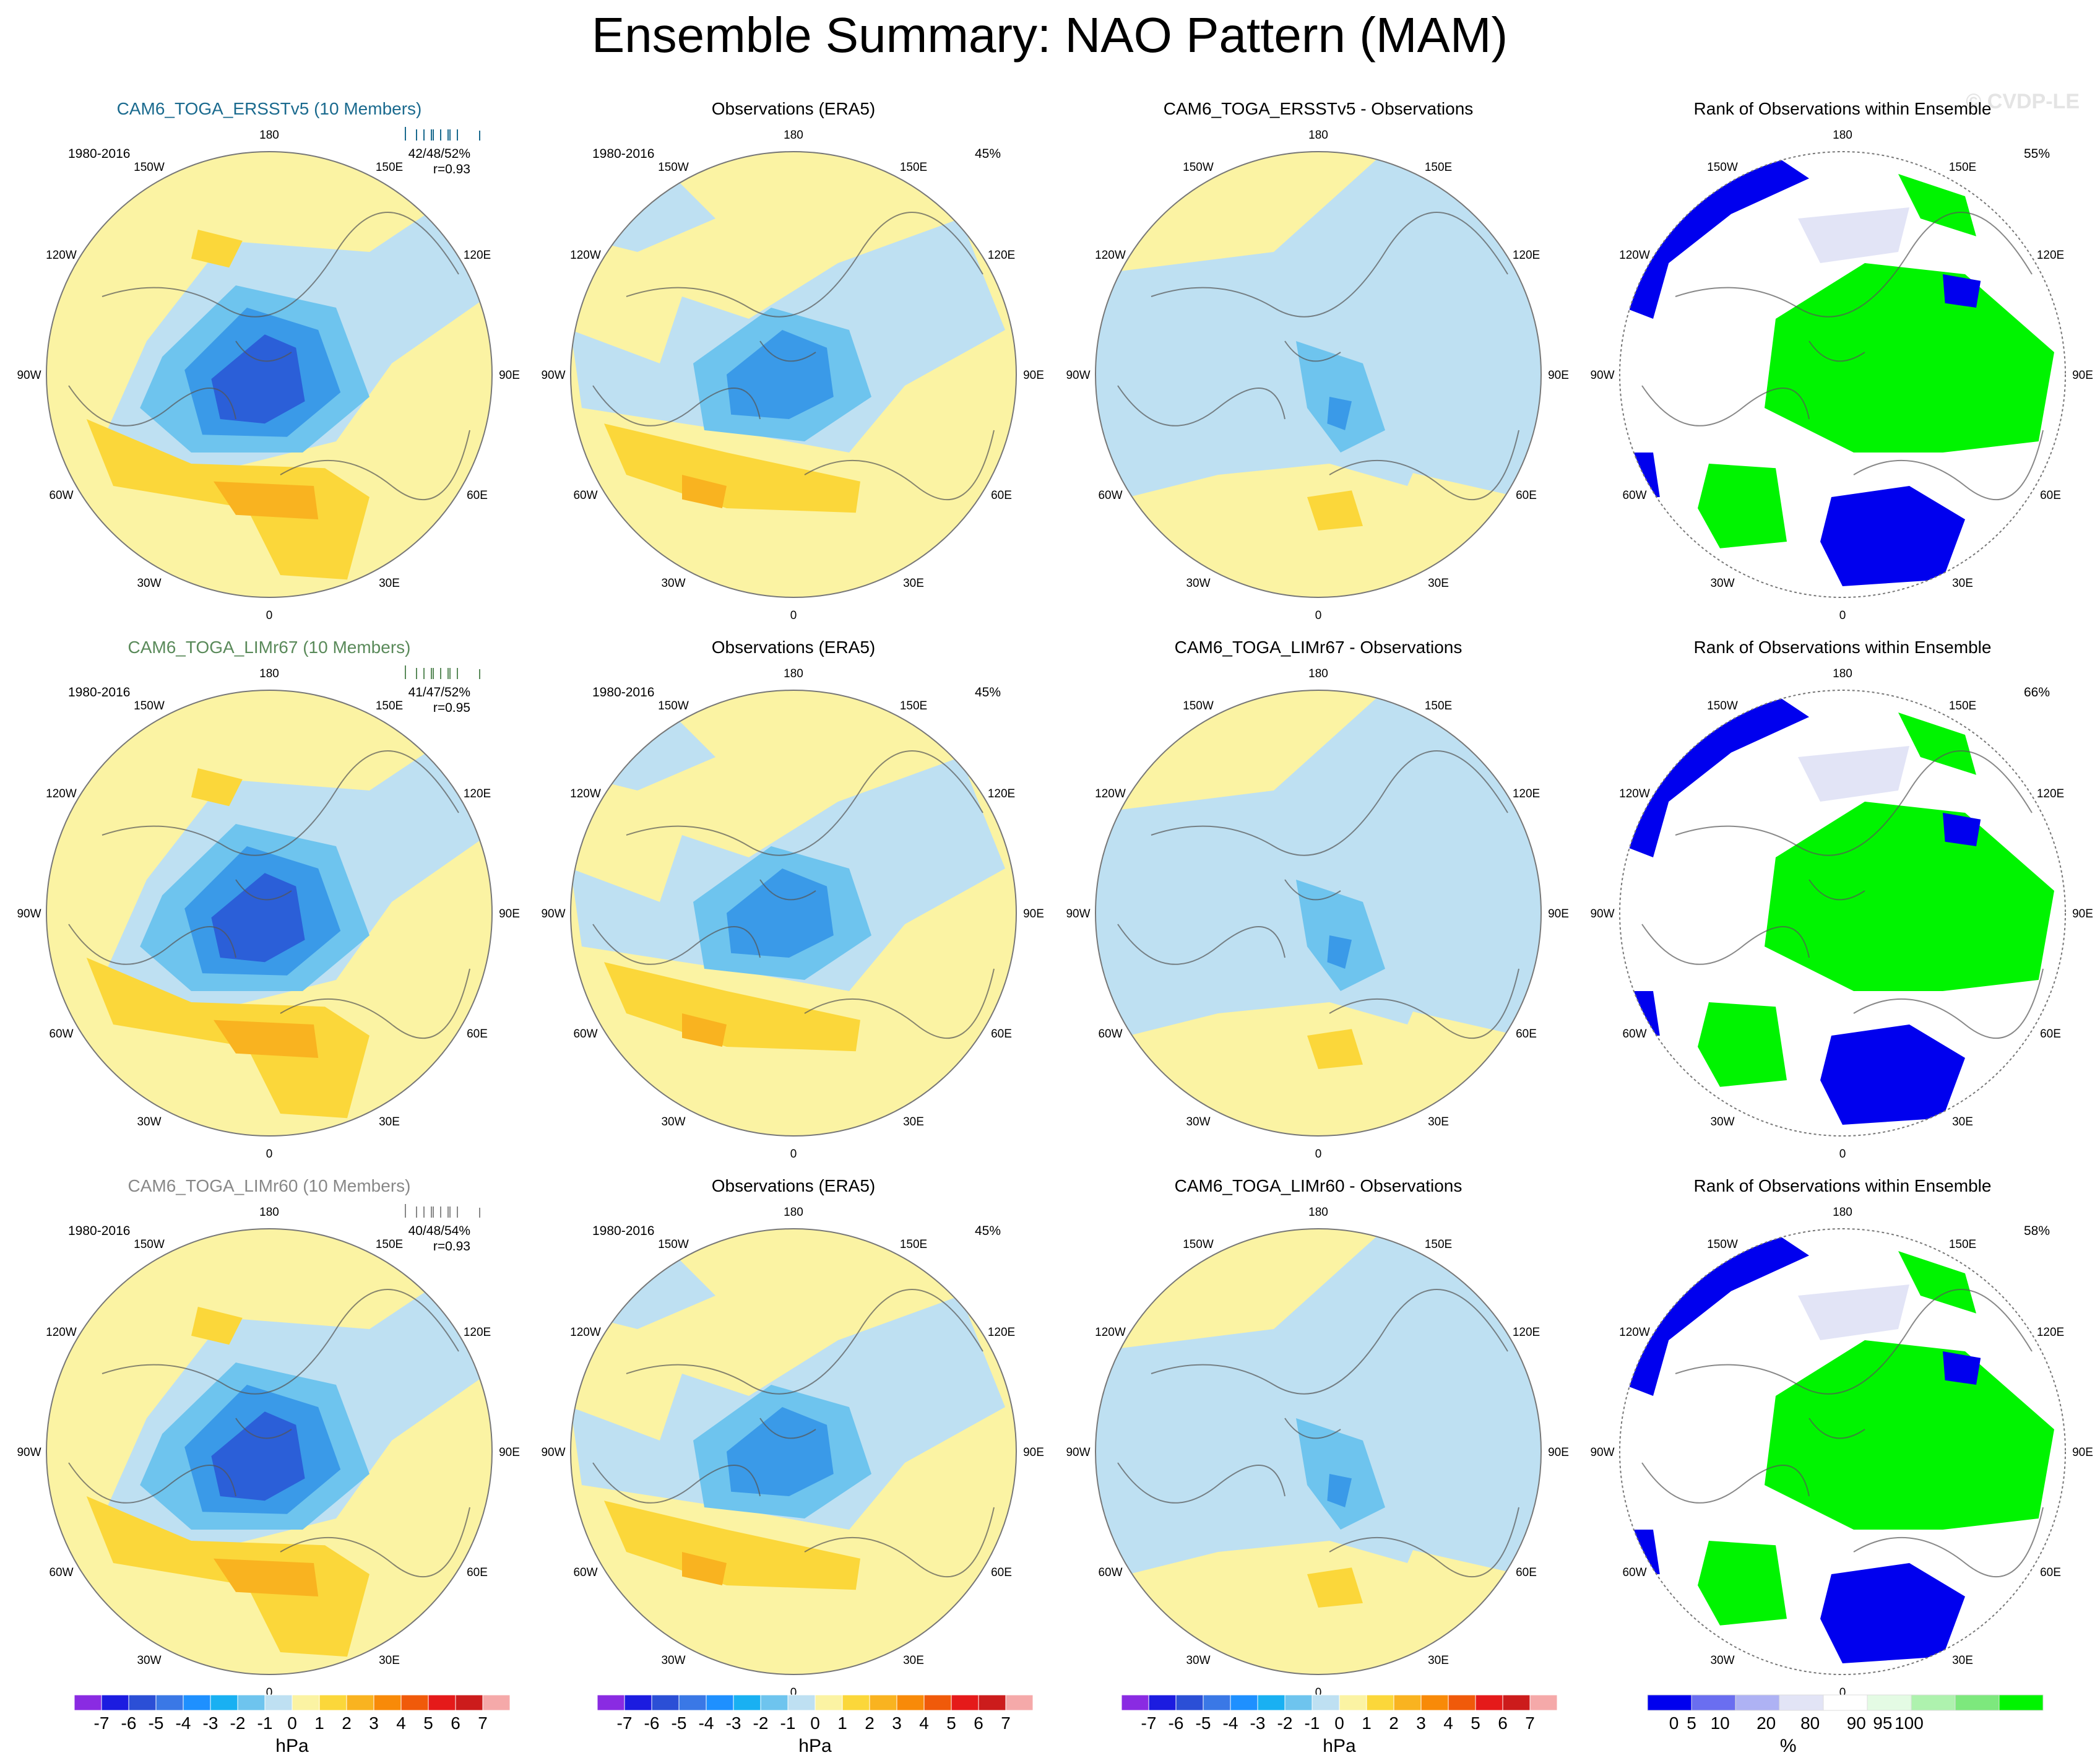 Image resolution: width=2100 pixels, height=1763 pixels. What do you see at coordinates (1882, 1723) in the screenshot?
I see `colorbar-tick-label: 95` at bounding box center [1882, 1723].